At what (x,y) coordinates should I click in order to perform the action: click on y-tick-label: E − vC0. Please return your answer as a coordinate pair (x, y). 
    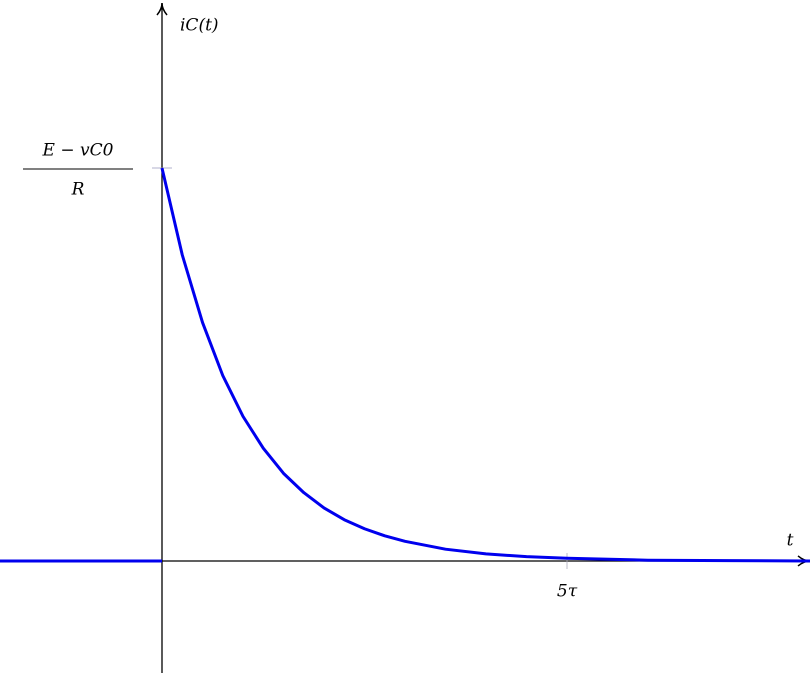
    Looking at the image, I should click on (78, 151).